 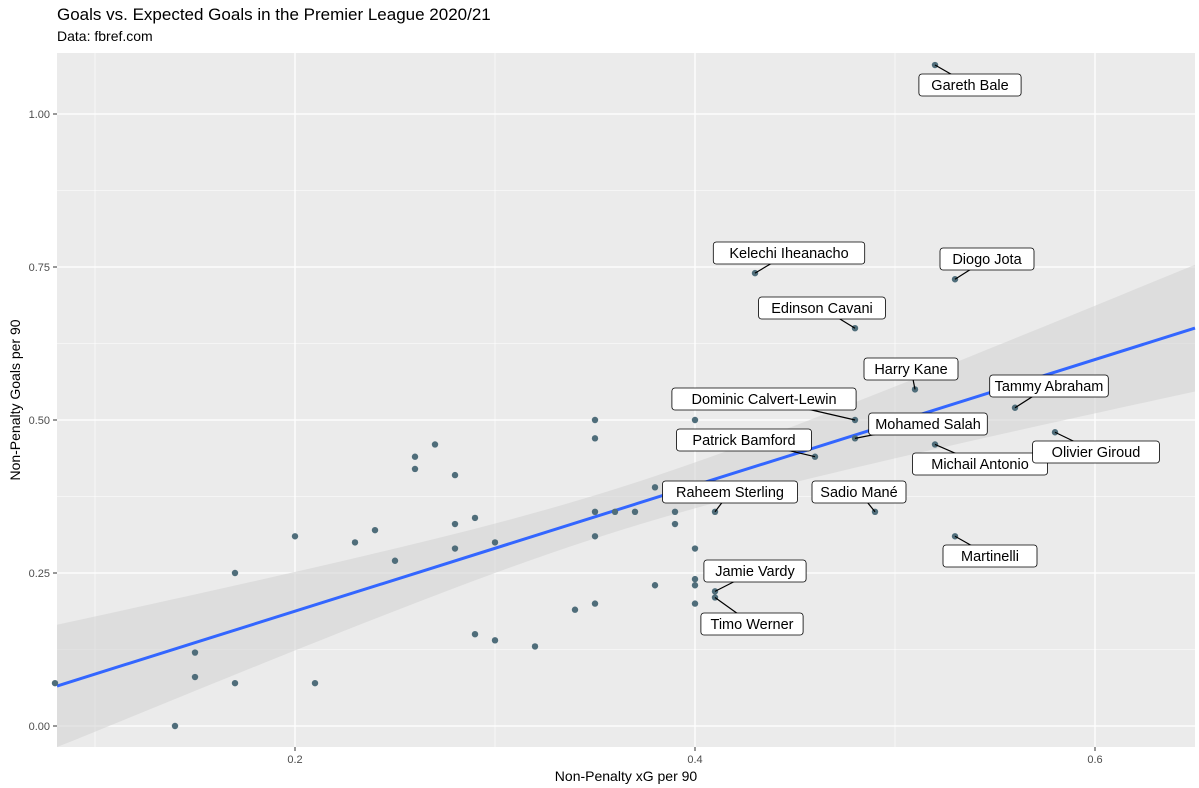 What do you see at coordinates (39, 115) in the screenshot?
I see `y-tick-label: 1.00` at bounding box center [39, 115].